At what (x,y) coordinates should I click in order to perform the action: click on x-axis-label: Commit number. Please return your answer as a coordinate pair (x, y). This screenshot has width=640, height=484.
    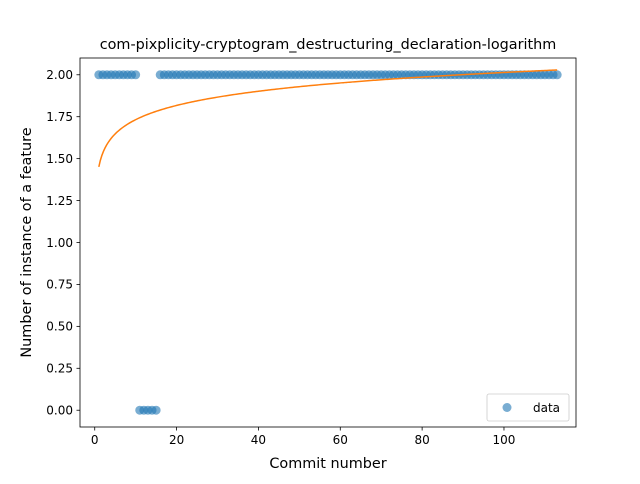
    Looking at the image, I should click on (327, 464).